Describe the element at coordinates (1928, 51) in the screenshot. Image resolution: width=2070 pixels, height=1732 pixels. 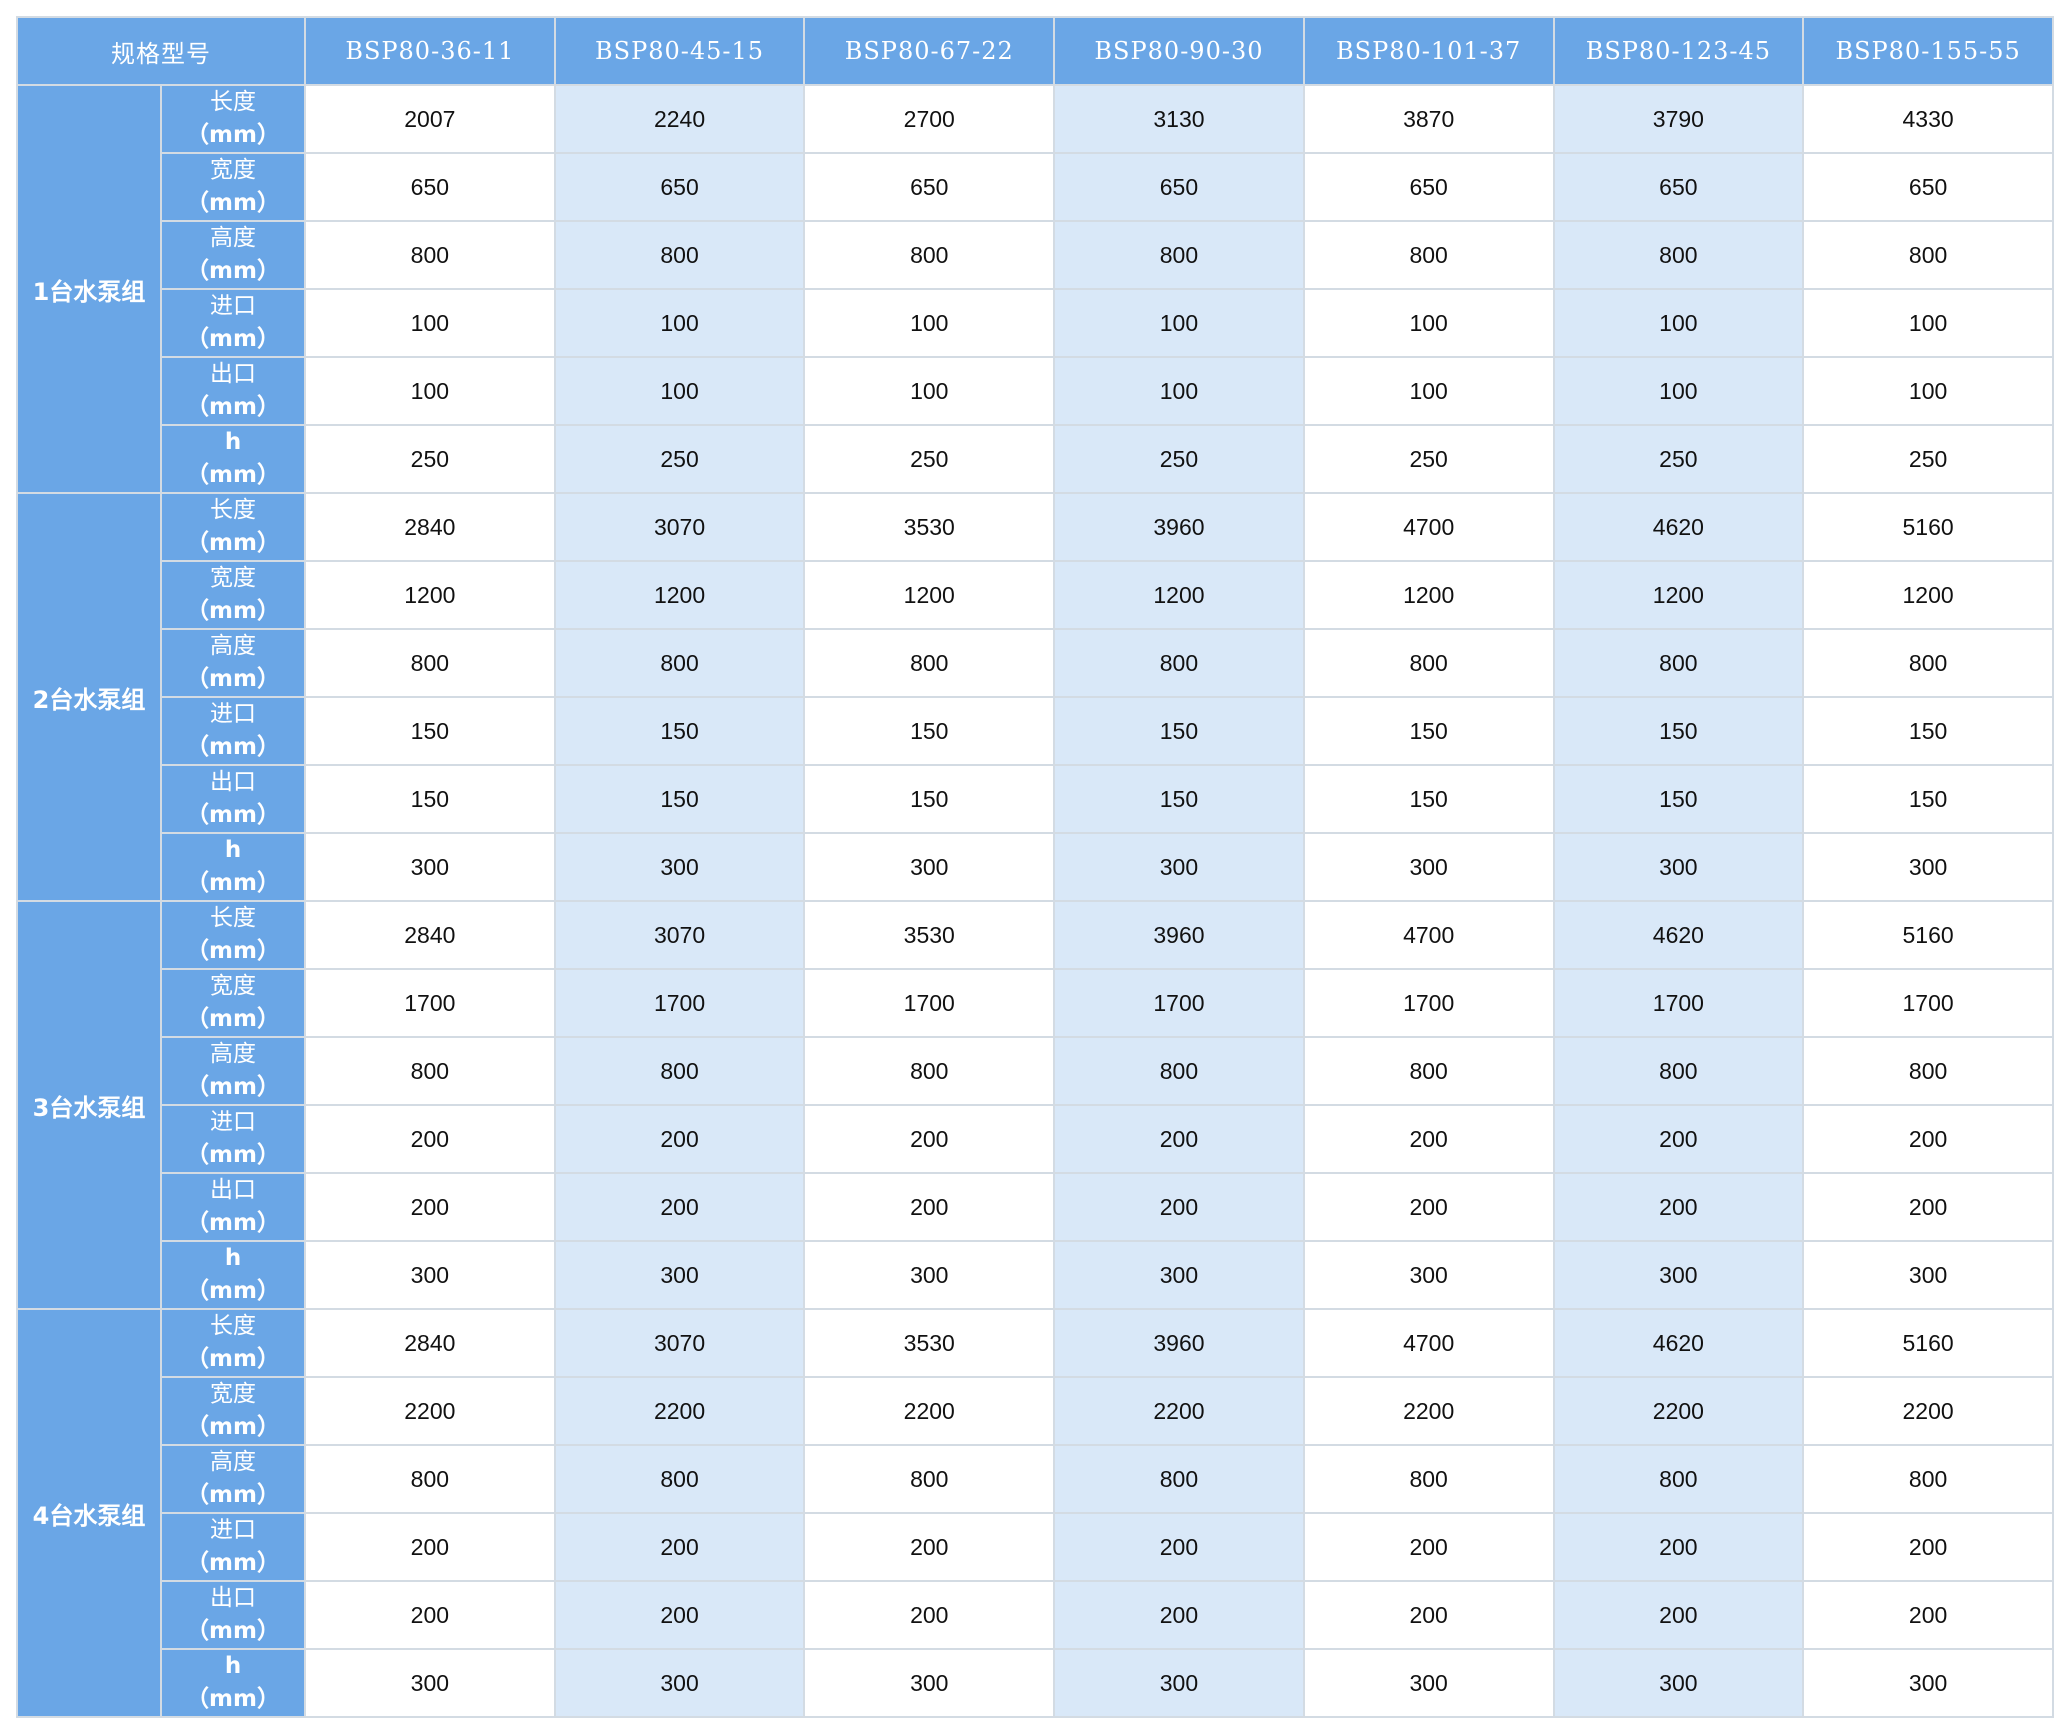
I see `model-header: BSP80-155-55` at that location.